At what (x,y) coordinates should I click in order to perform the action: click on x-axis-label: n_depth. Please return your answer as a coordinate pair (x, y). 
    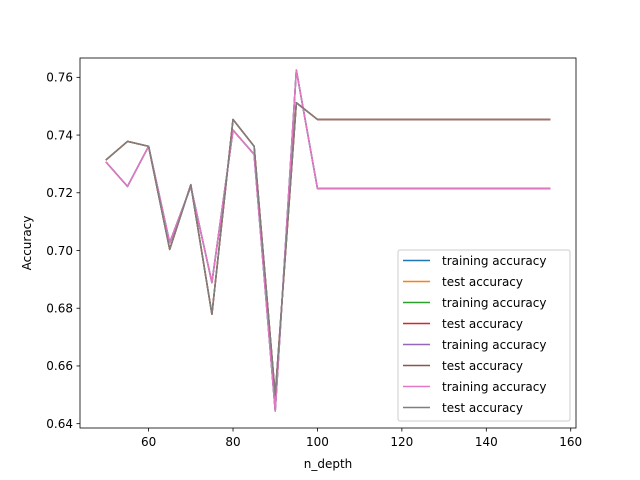
    Looking at the image, I should click on (328, 464).